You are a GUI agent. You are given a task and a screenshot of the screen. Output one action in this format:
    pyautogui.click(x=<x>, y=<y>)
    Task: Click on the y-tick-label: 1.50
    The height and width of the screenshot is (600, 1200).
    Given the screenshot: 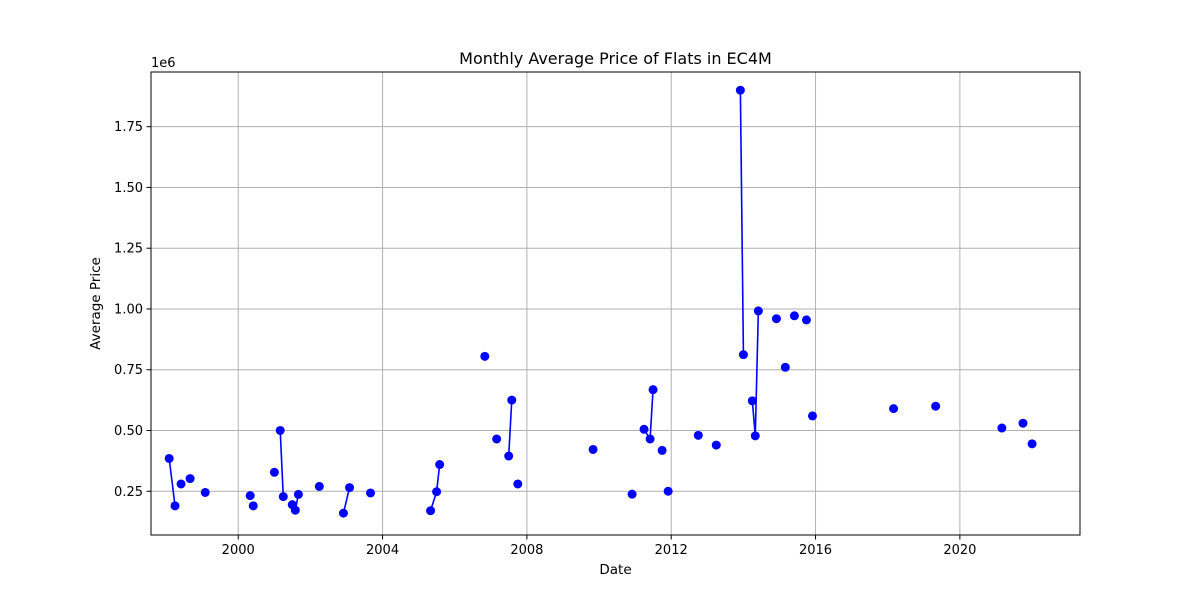 What is the action you would take?
    pyautogui.click(x=128, y=188)
    